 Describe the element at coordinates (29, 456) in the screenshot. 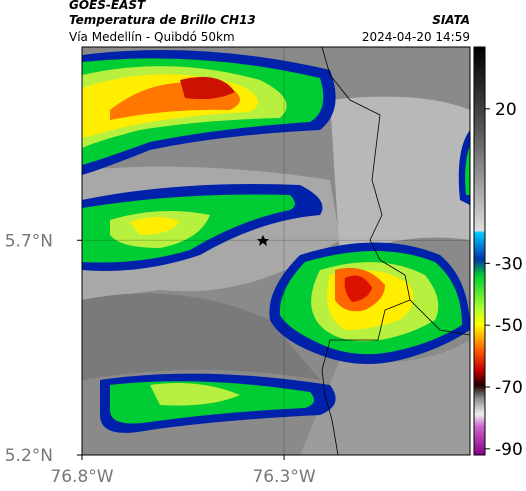

I see `y-tick-label: 5.2°N` at that location.